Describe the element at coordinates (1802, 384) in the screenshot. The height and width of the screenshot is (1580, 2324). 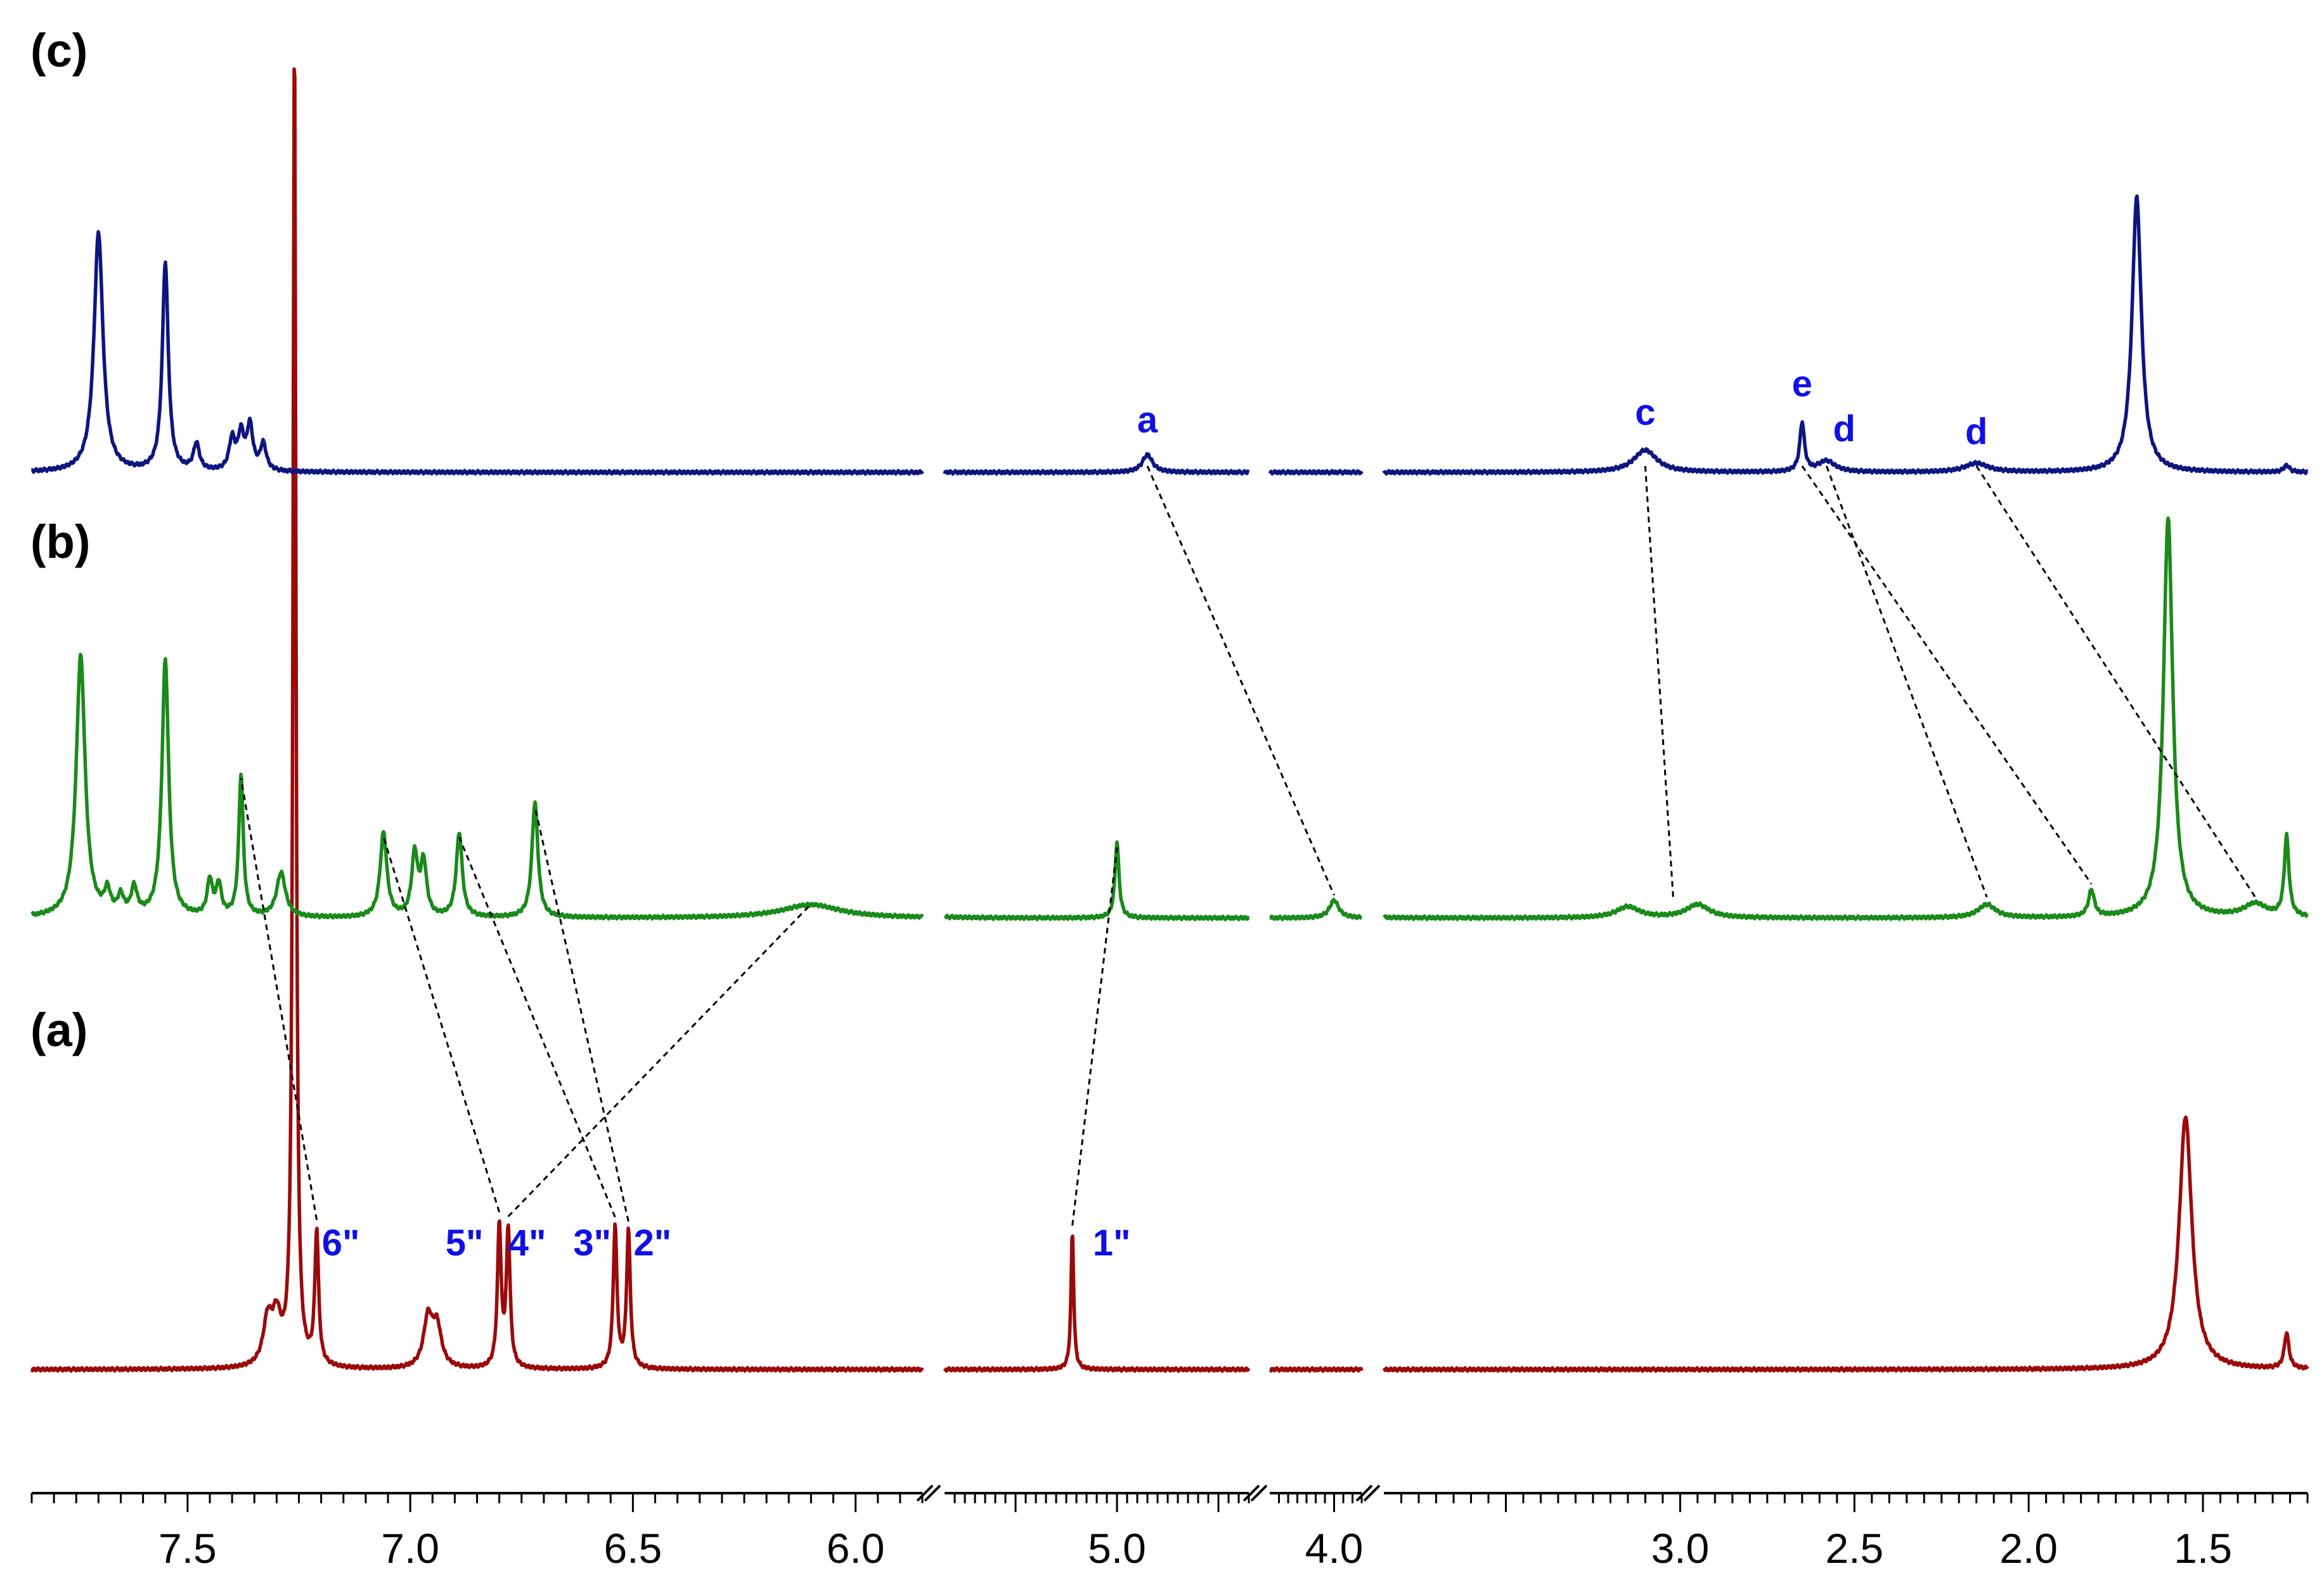
I see `peak-label-9: e` at that location.